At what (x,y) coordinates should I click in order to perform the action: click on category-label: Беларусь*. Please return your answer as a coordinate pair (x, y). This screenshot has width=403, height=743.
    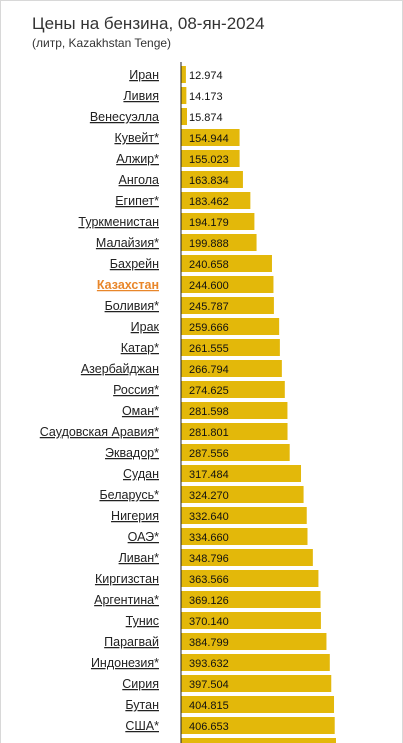
    Looking at the image, I should click on (129, 495).